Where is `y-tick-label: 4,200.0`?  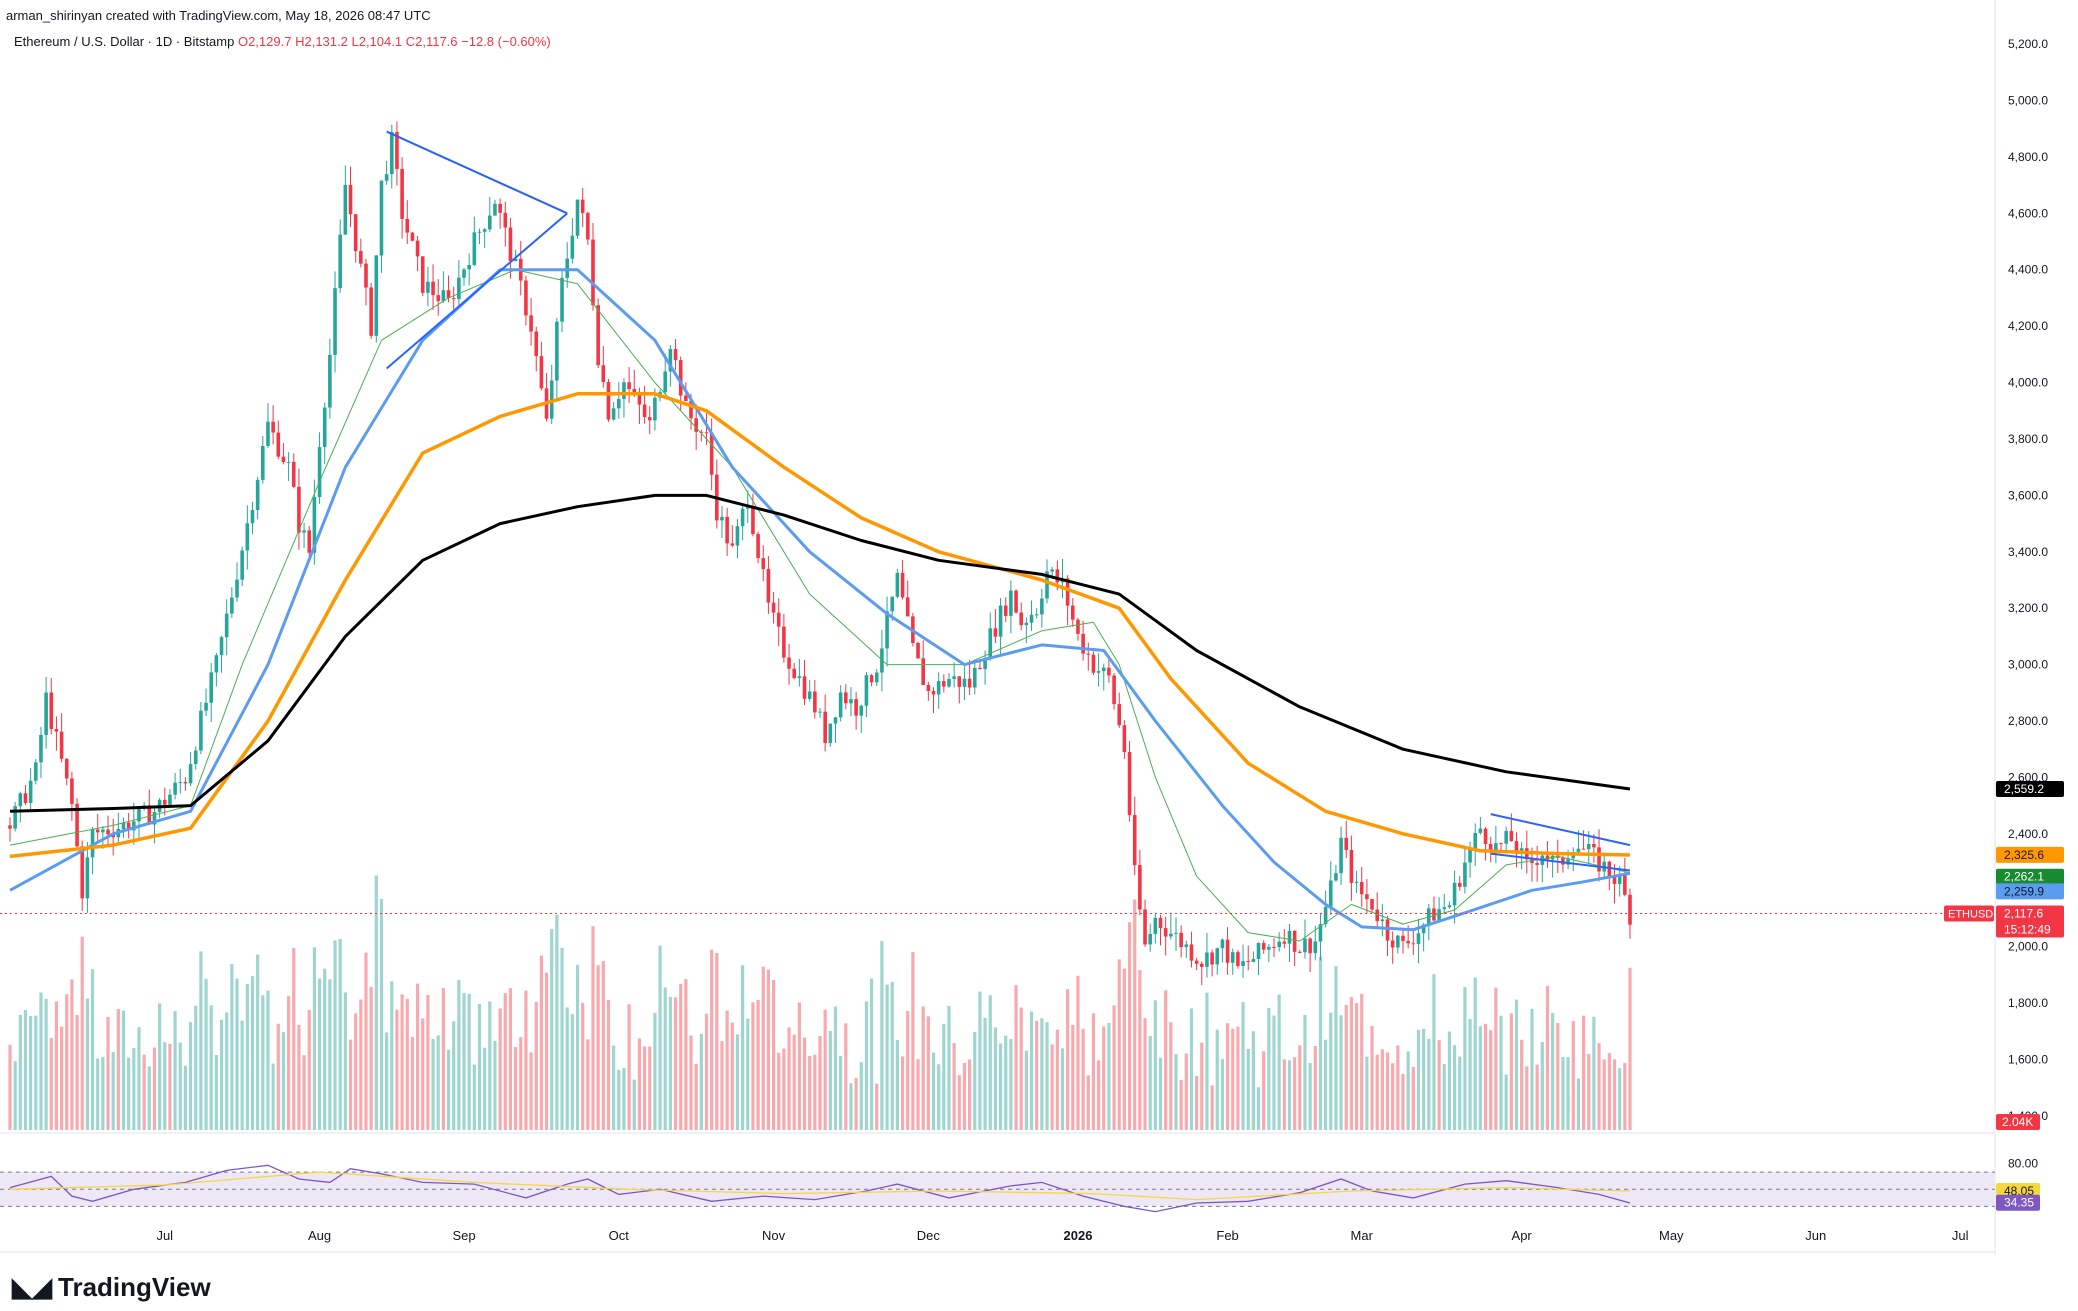 y-tick-label: 4,200.0 is located at coordinates (2028, 326).